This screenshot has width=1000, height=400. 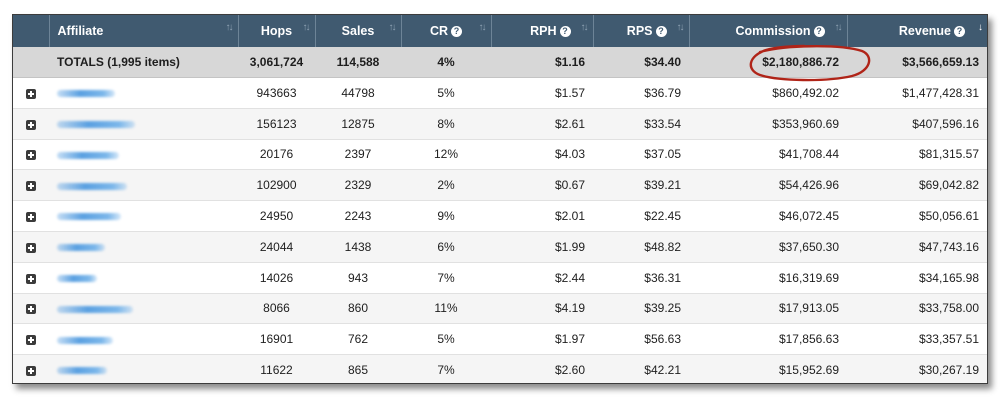 What do you see at coordinates (276, 62) in the screenshot?
I see `totals-hops: 3,061,724` at bounding box center [276, 62].